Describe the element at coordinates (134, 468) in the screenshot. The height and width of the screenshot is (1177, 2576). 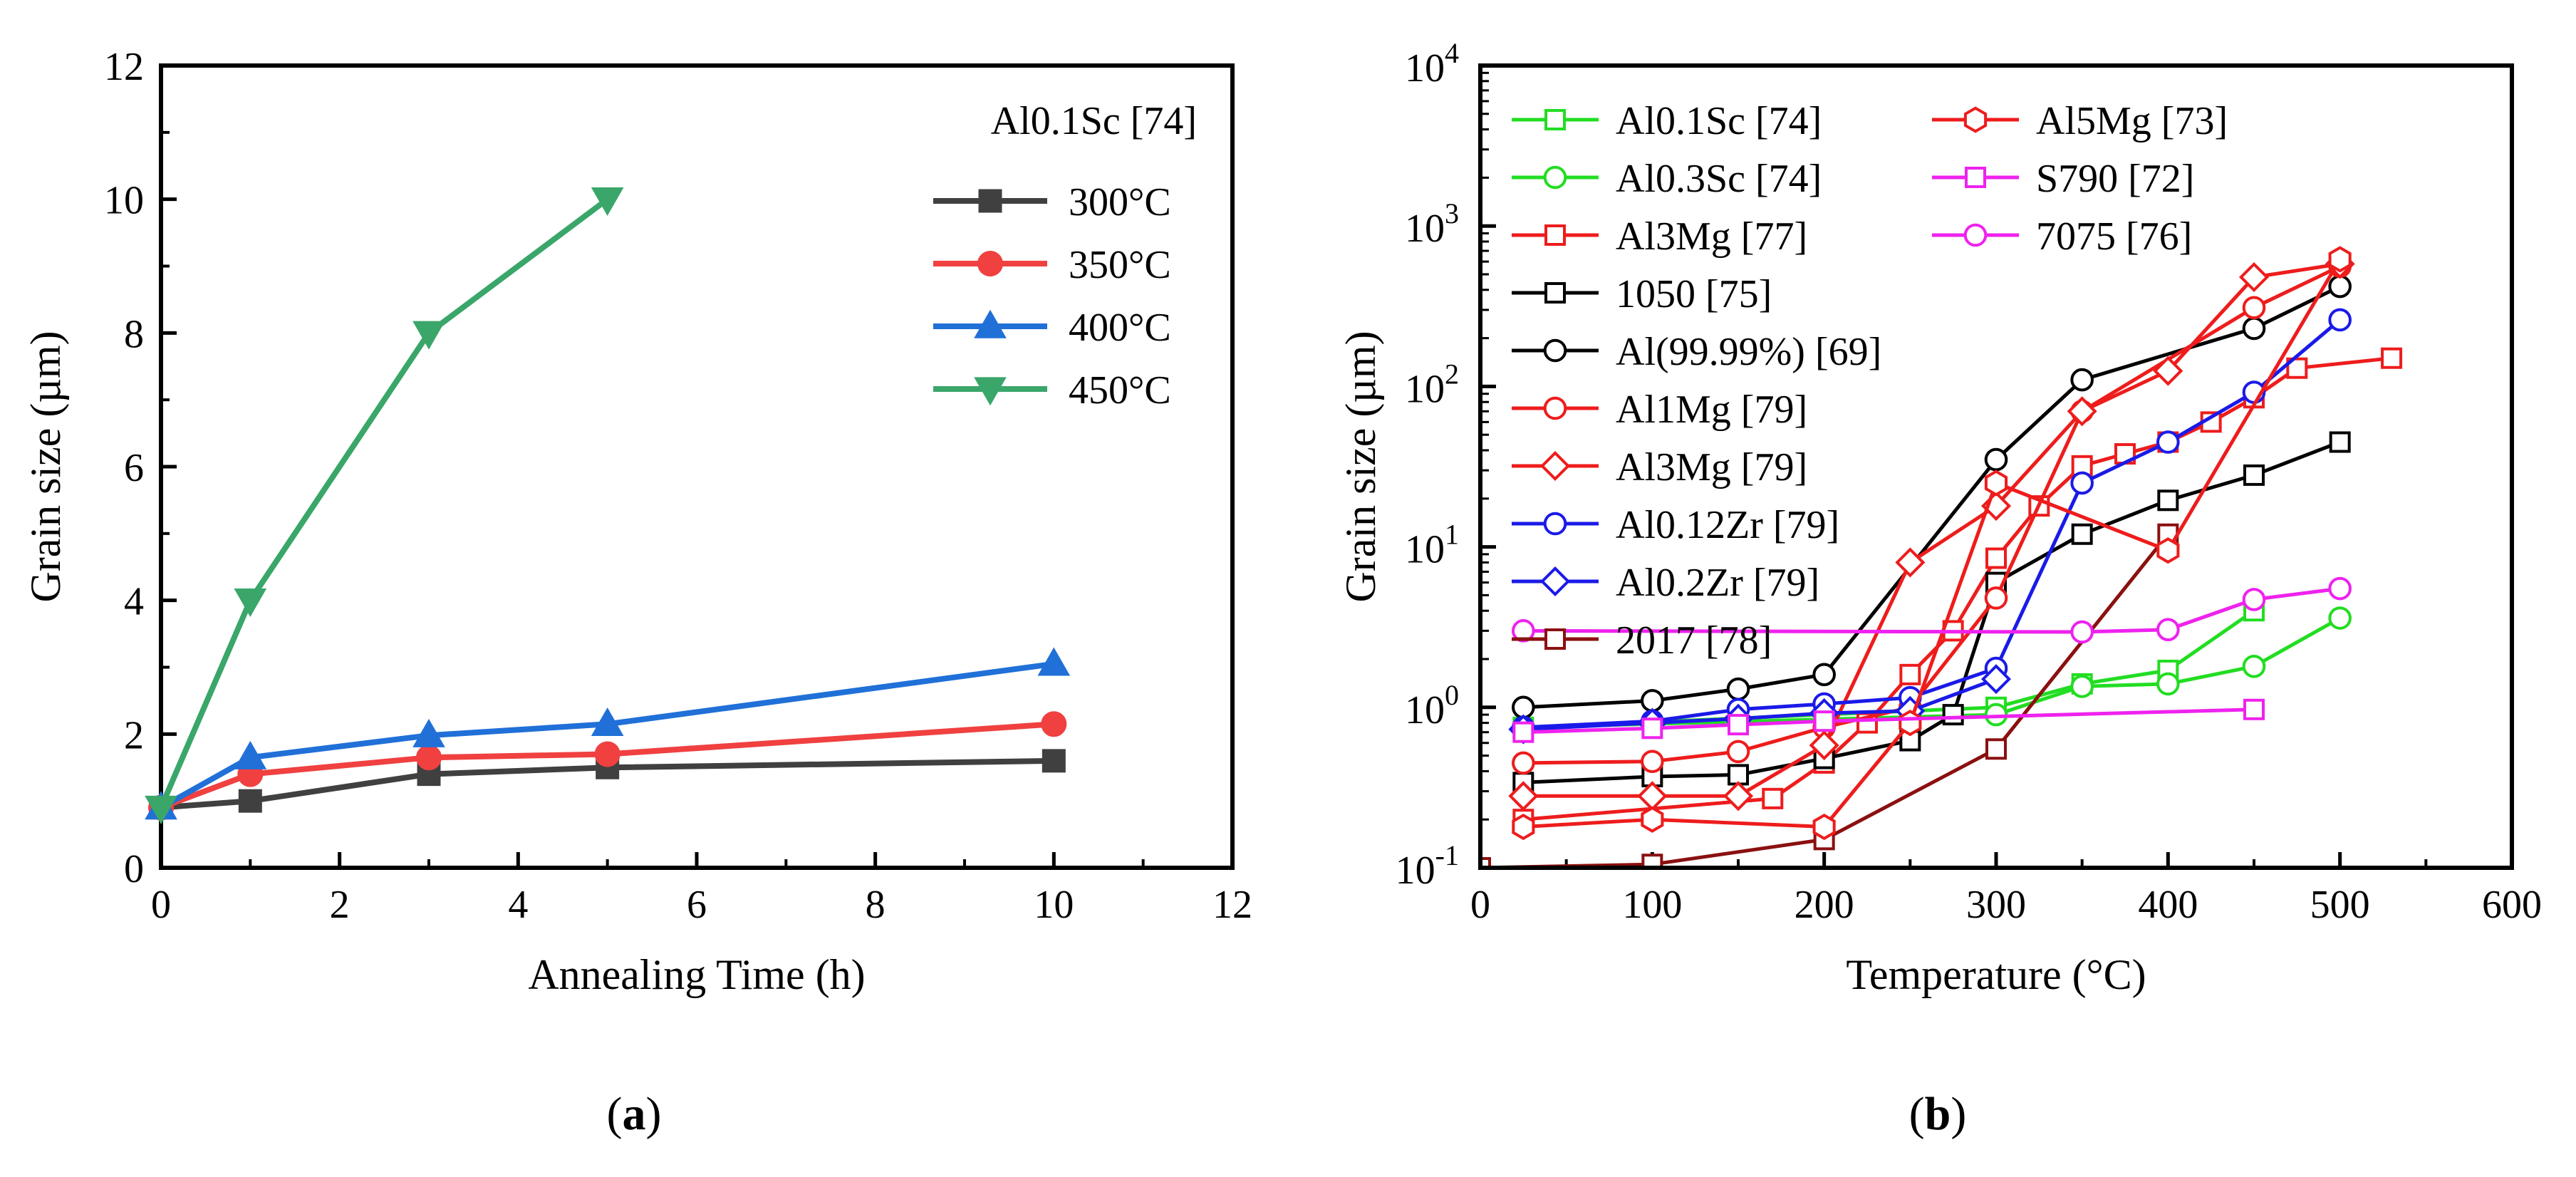
I see `y-tick-label-a: 6` at that location.